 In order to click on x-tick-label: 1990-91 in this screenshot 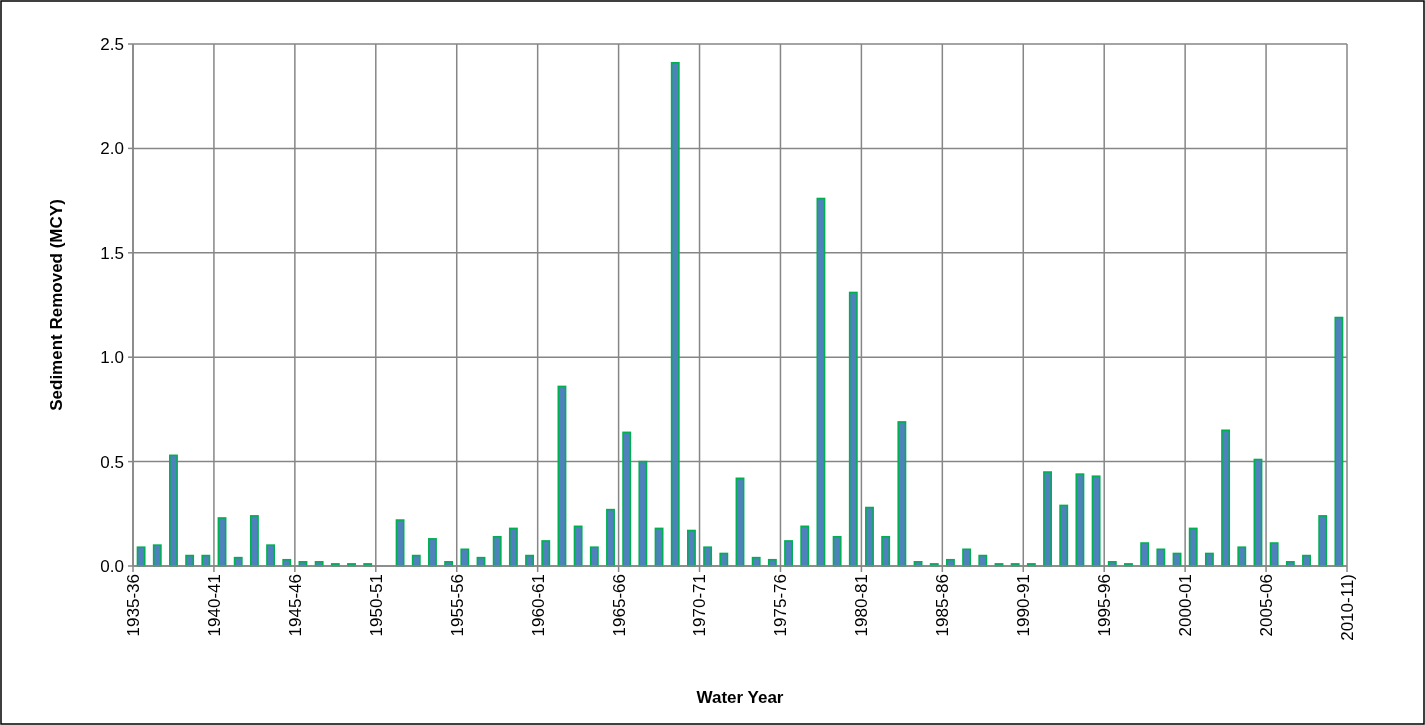, I will do `click(1024, 605)`.